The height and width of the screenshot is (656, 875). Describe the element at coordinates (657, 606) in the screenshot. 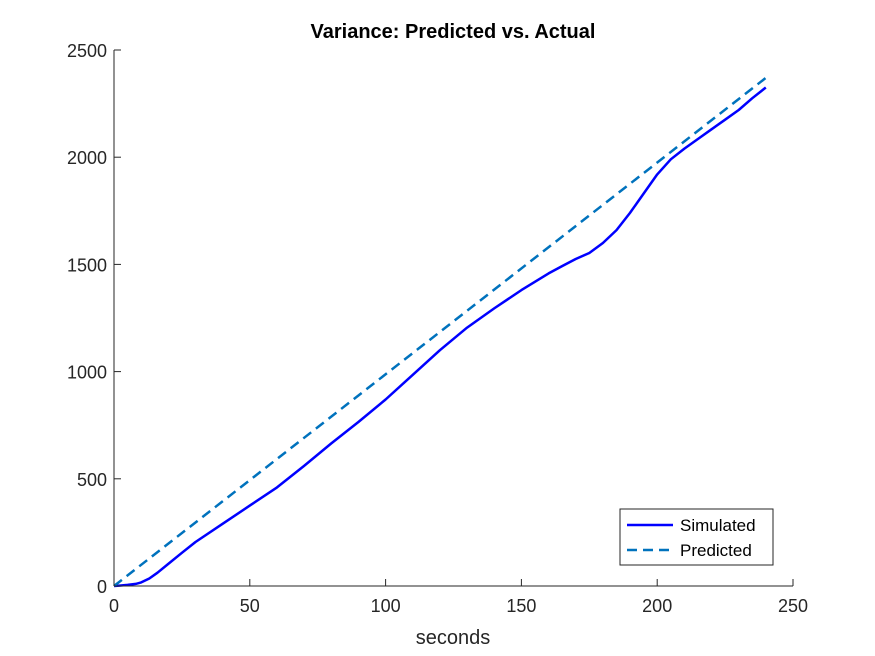

I see `x-tick-label: 200` at that location.